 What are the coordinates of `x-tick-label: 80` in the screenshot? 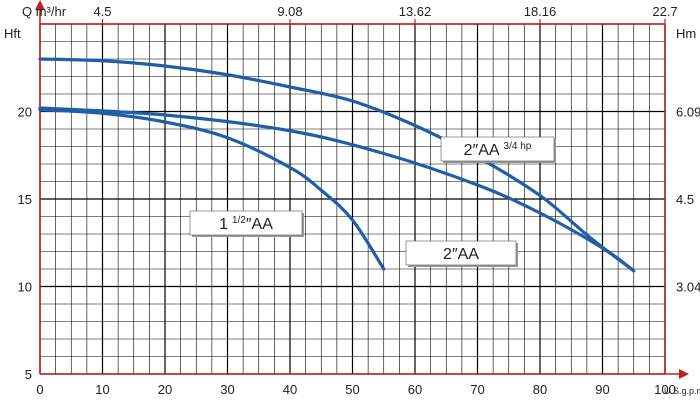 It's located at (540, 389).